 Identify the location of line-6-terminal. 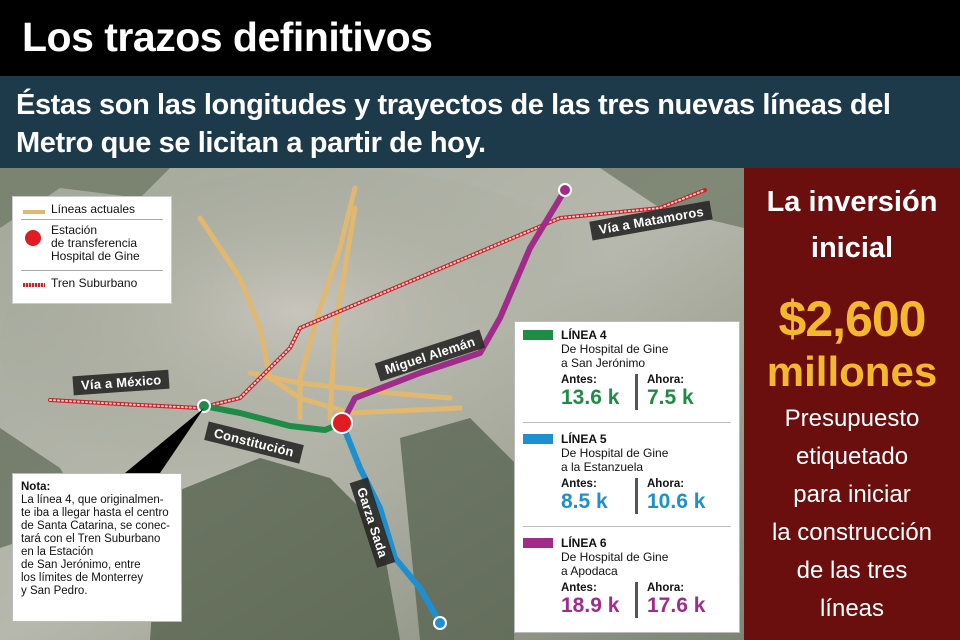
(565, 190).